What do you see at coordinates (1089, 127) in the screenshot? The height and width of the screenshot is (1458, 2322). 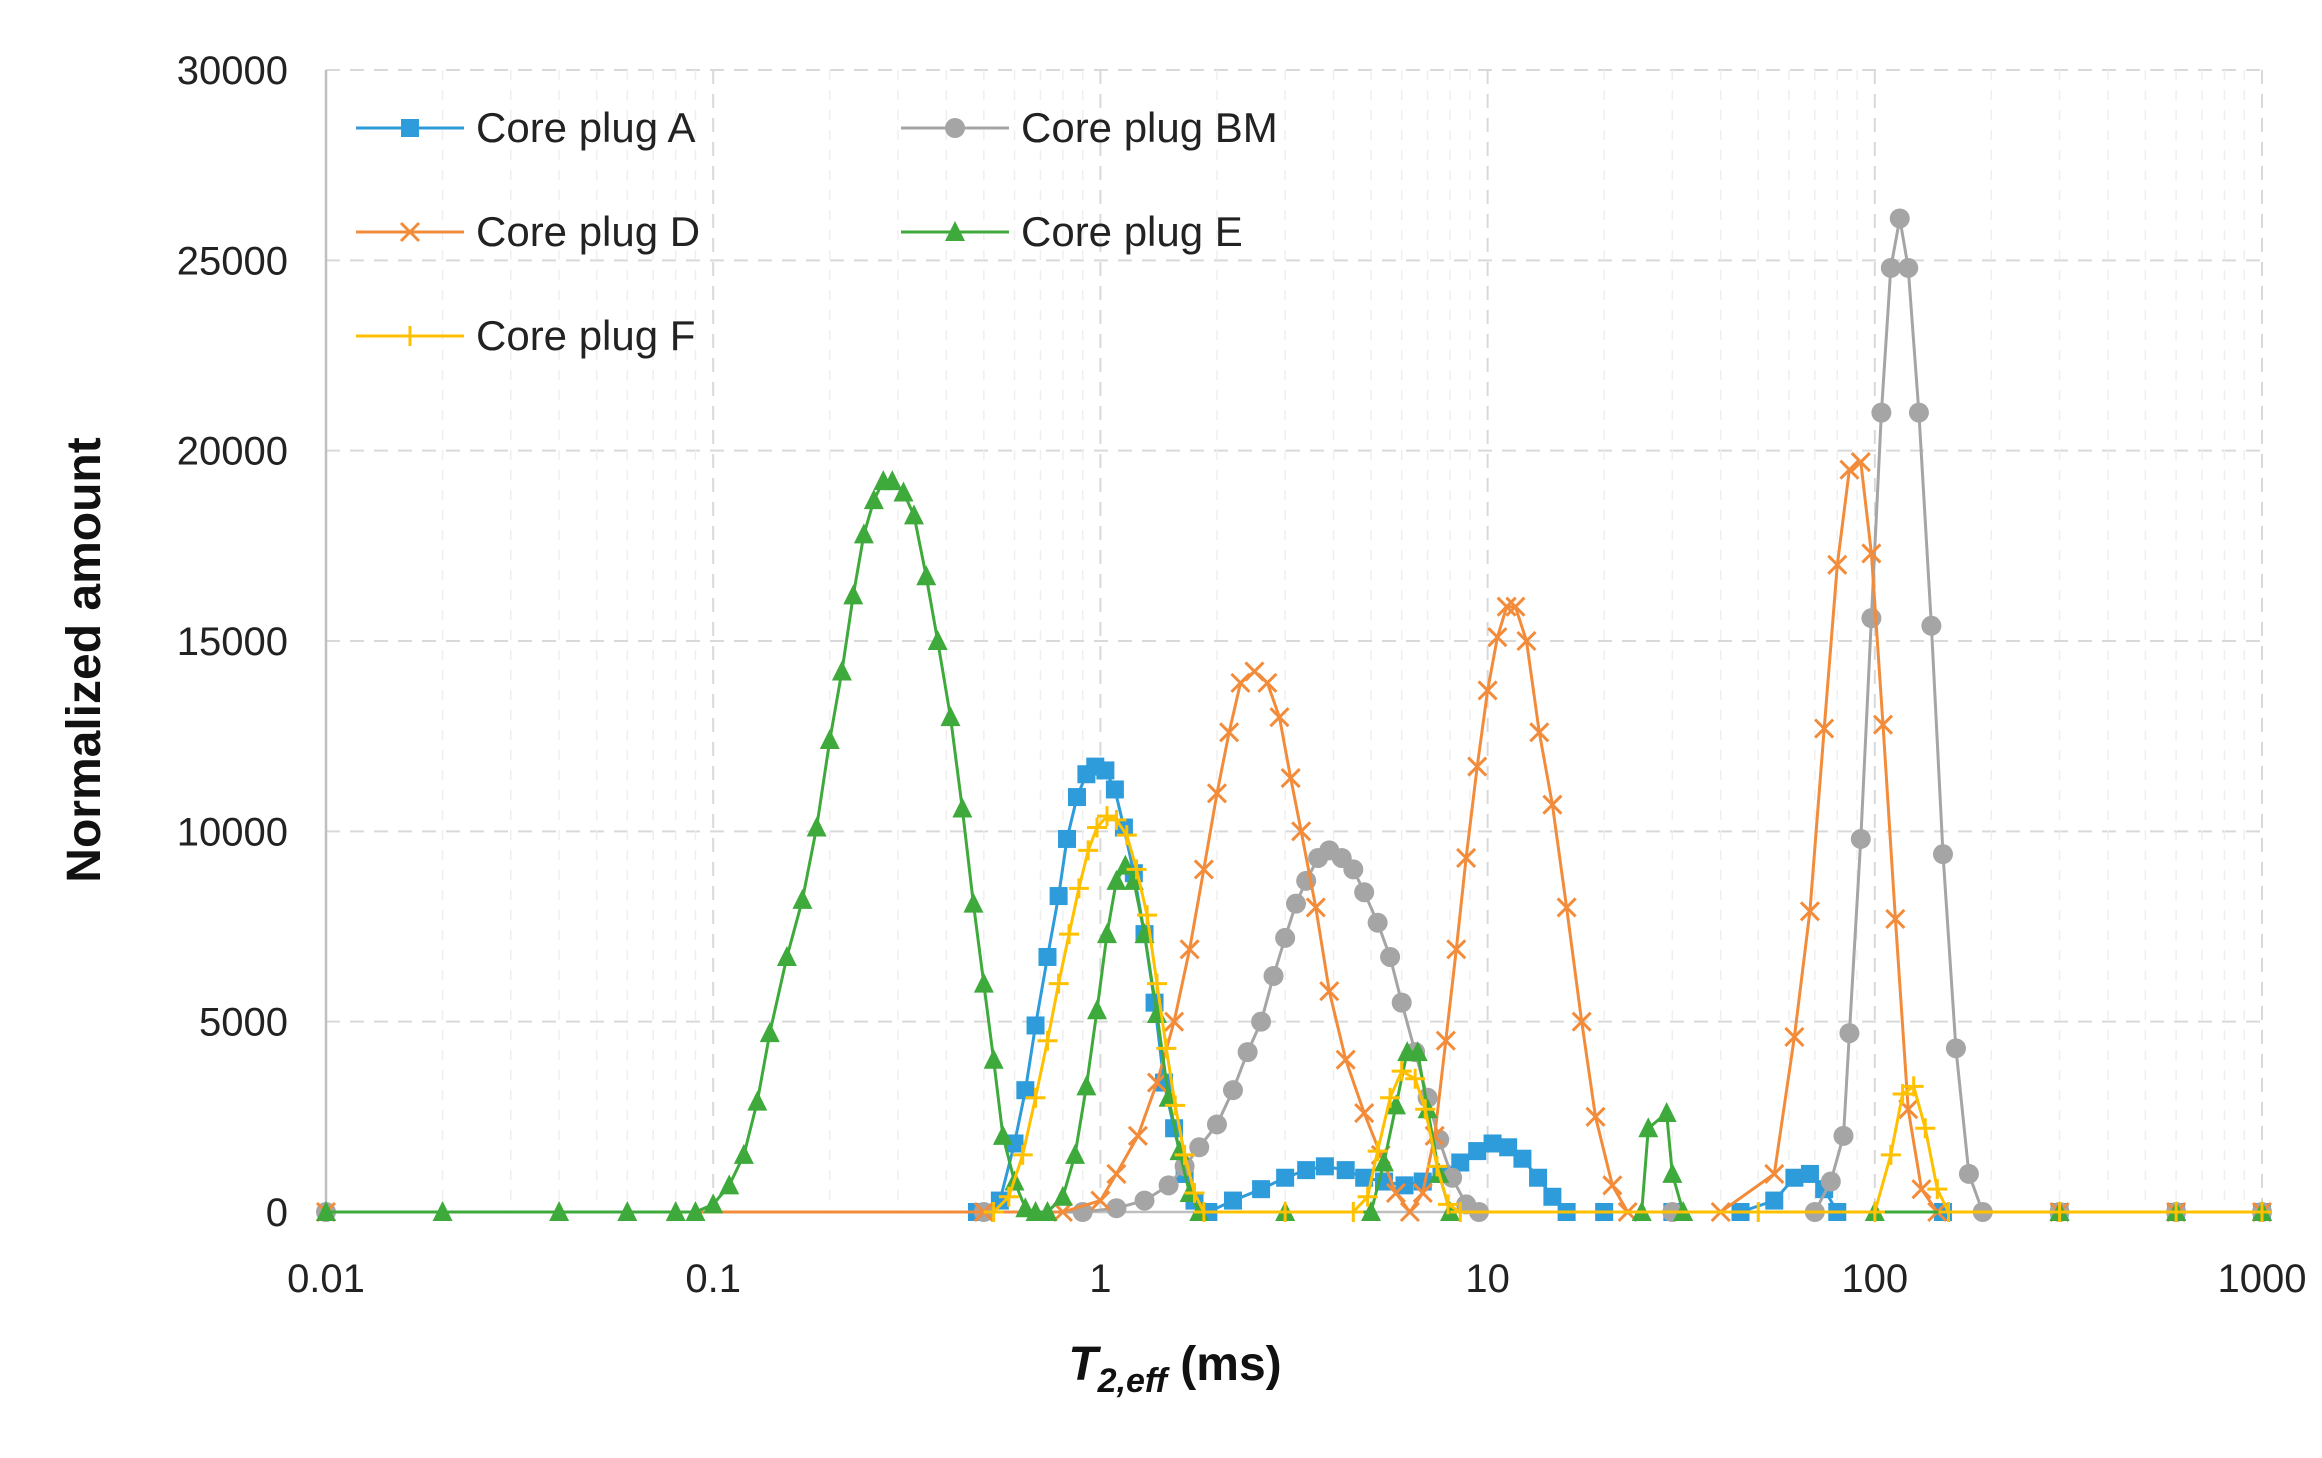 I see `legend-entry-core-plug-bm: Core plug BM` at bounding box center [1089, 127].